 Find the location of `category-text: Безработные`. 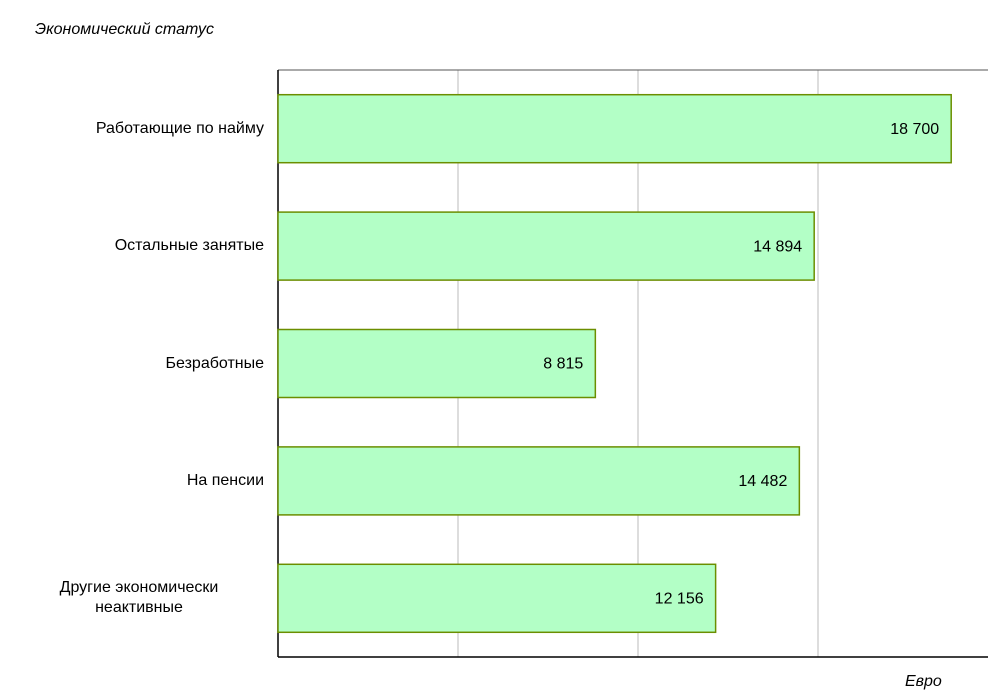

category-text: Безработные is located at coordinates (214, 363).